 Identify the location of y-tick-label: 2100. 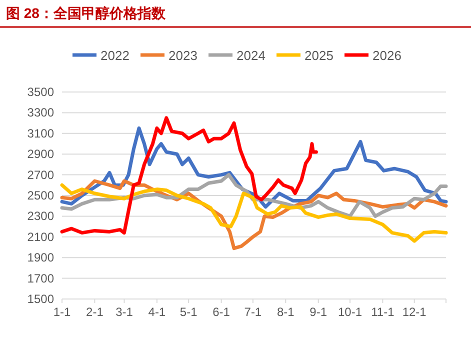
(40, 237).